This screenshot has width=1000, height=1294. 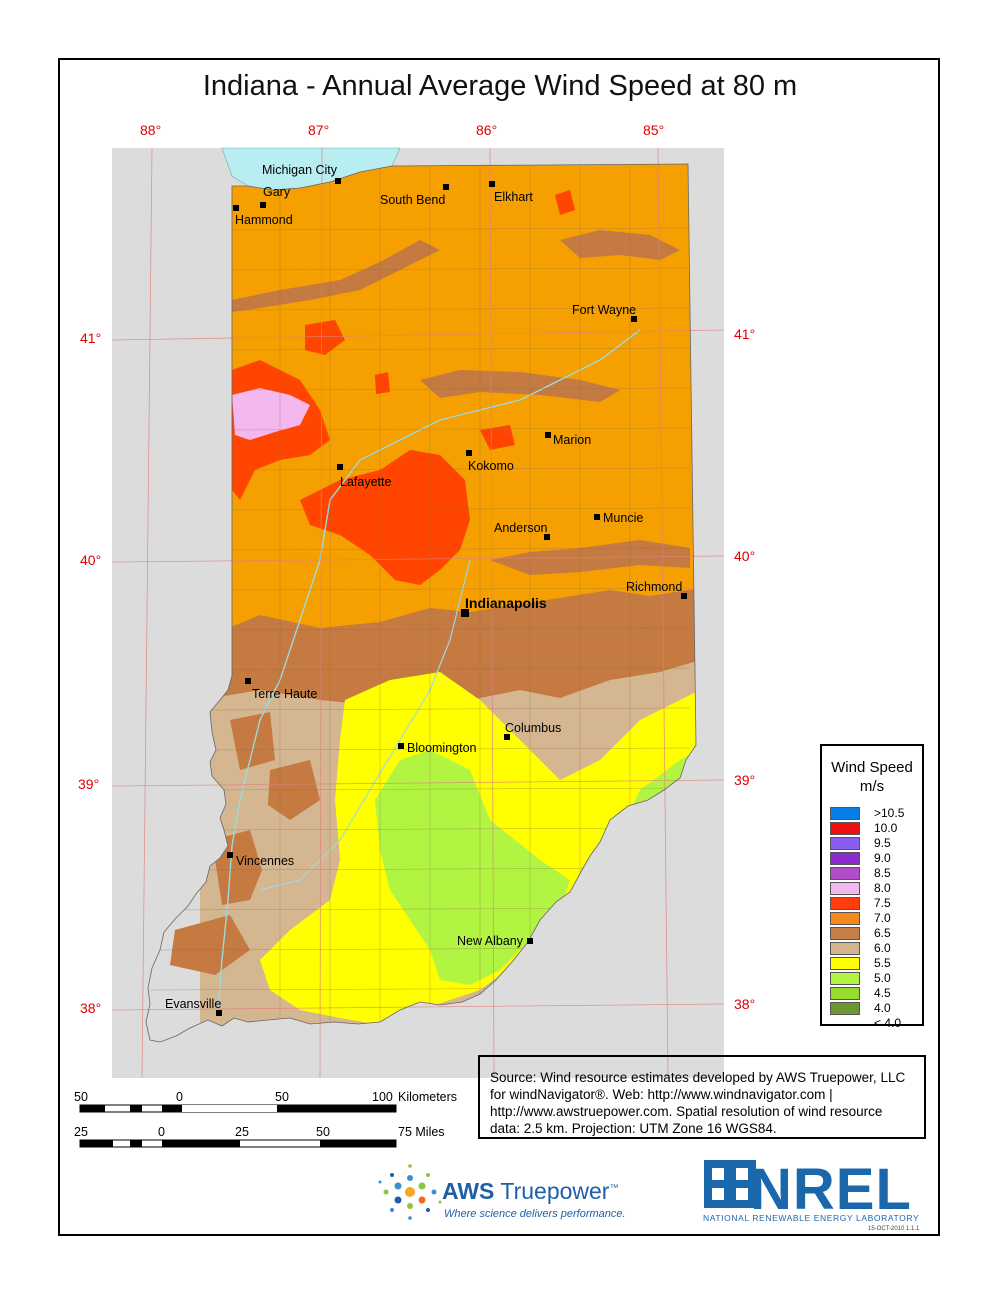 I want to click on city-label: Vincennes, so click(x=265, y=861).